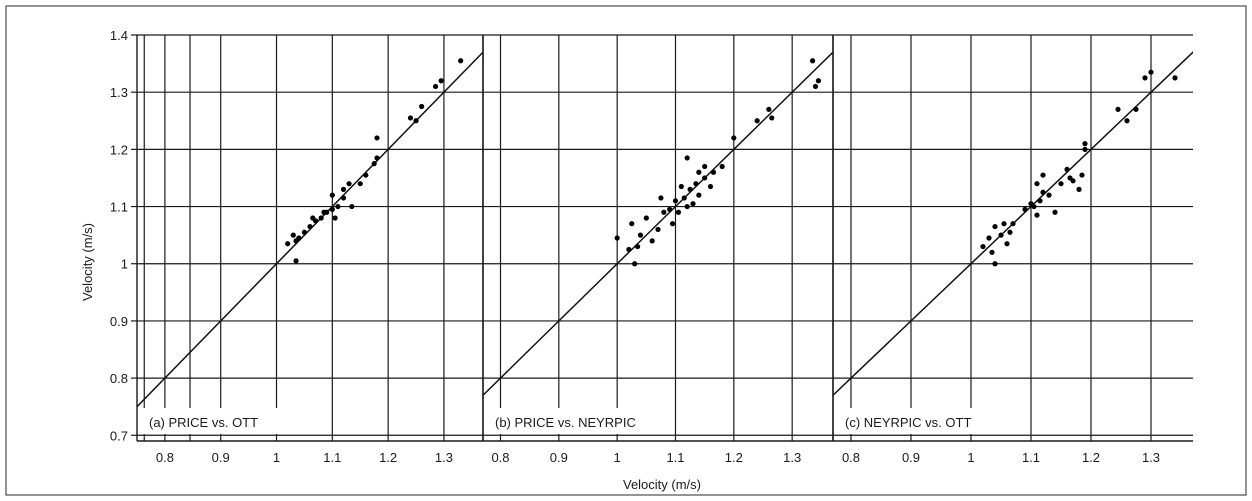 Image resolution: width=1252 pixels, height=501 pixels. What do you see at coordinates (203, 422) in the screenshot?
I see `panel-label: (a) PRICE vs. OTT` at bounding box center [203, 422].